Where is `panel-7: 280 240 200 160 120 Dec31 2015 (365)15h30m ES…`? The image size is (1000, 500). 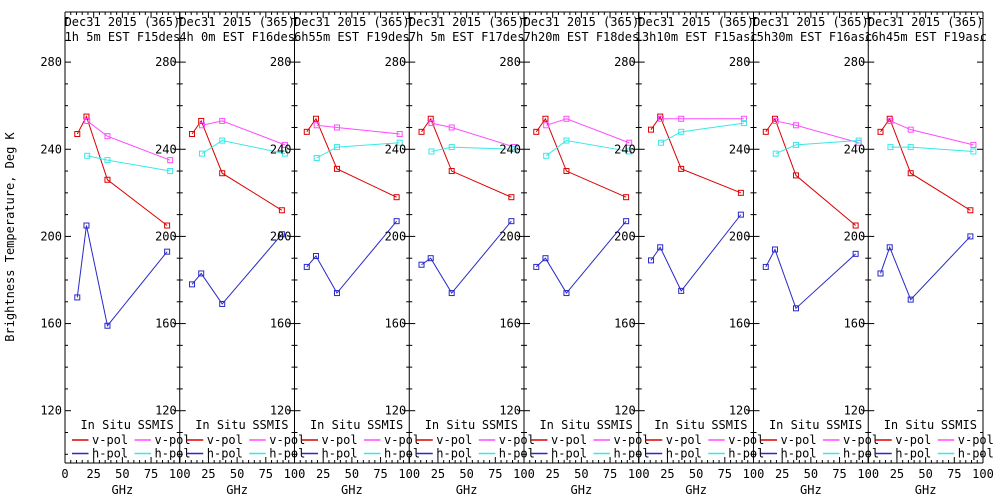
panel-7: 280 240 200 160 120 Dec31 2015 (365)15h30m ES… is located at coordinates (804, 254).